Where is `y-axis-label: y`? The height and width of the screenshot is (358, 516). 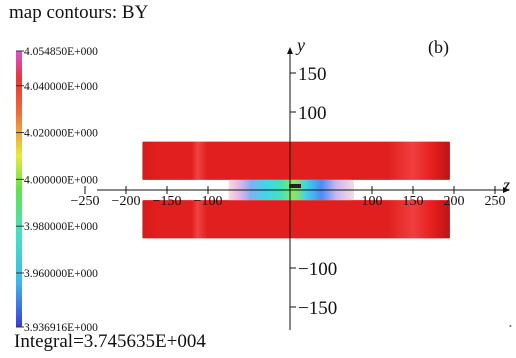 y-axis-label: y is located at coordinates (300, 45).